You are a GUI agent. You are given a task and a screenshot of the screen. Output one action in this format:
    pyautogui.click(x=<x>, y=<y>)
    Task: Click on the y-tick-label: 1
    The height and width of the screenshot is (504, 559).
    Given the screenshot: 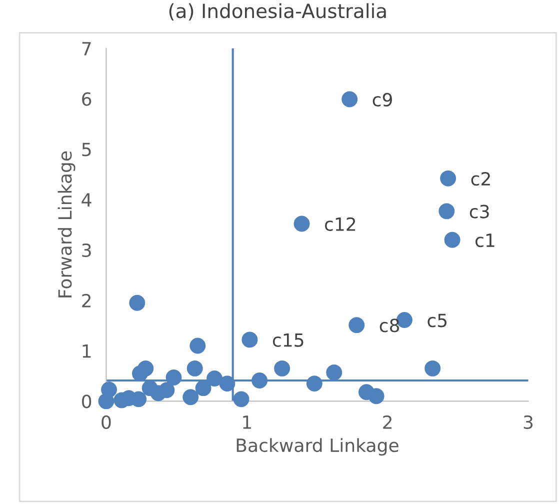 What is the action you would take?
    pyautogui.click(x=86, y=351)
    